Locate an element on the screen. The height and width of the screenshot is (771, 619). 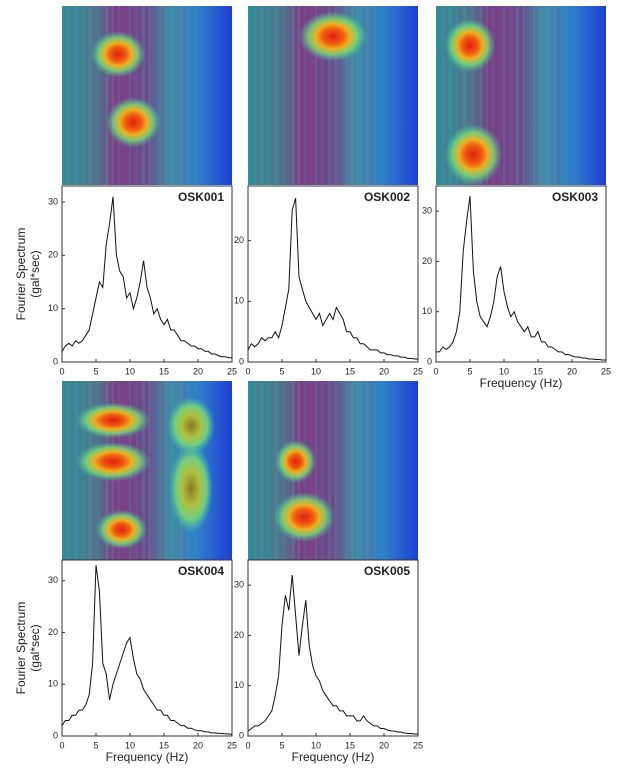
y-axis-label: (gal*sec) is located at coordinates (35, 647).